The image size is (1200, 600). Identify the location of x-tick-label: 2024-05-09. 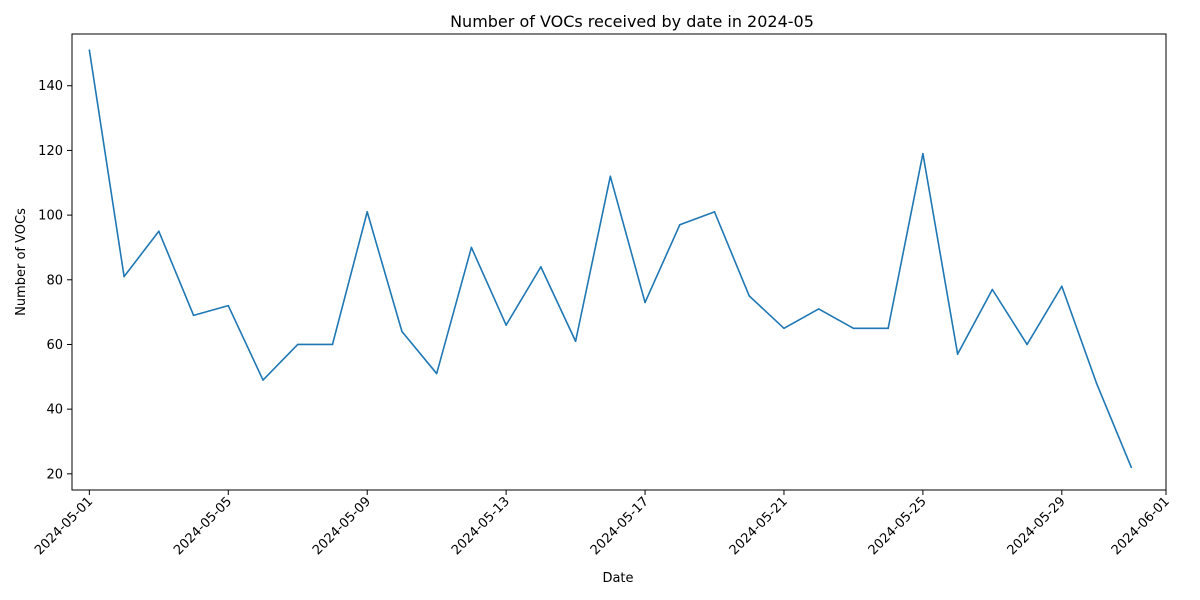
(342, 526).